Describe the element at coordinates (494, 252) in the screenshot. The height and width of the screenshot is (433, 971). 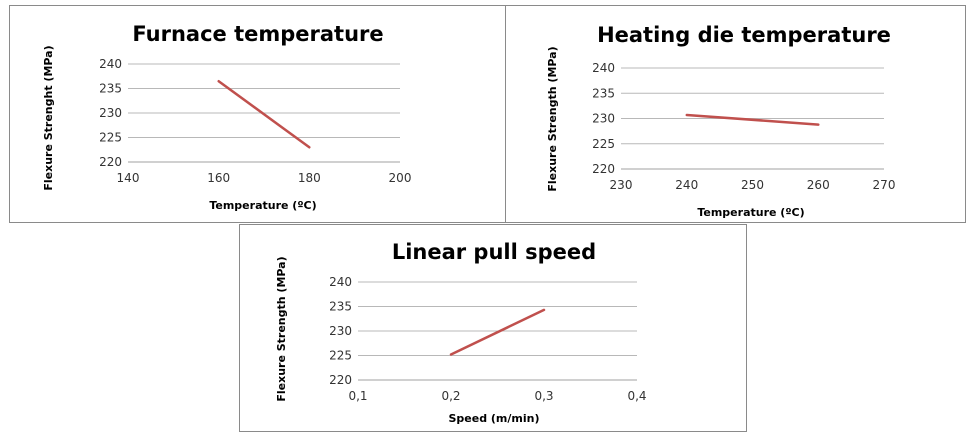
I see `chart-title: Linear pull speed` at that location.